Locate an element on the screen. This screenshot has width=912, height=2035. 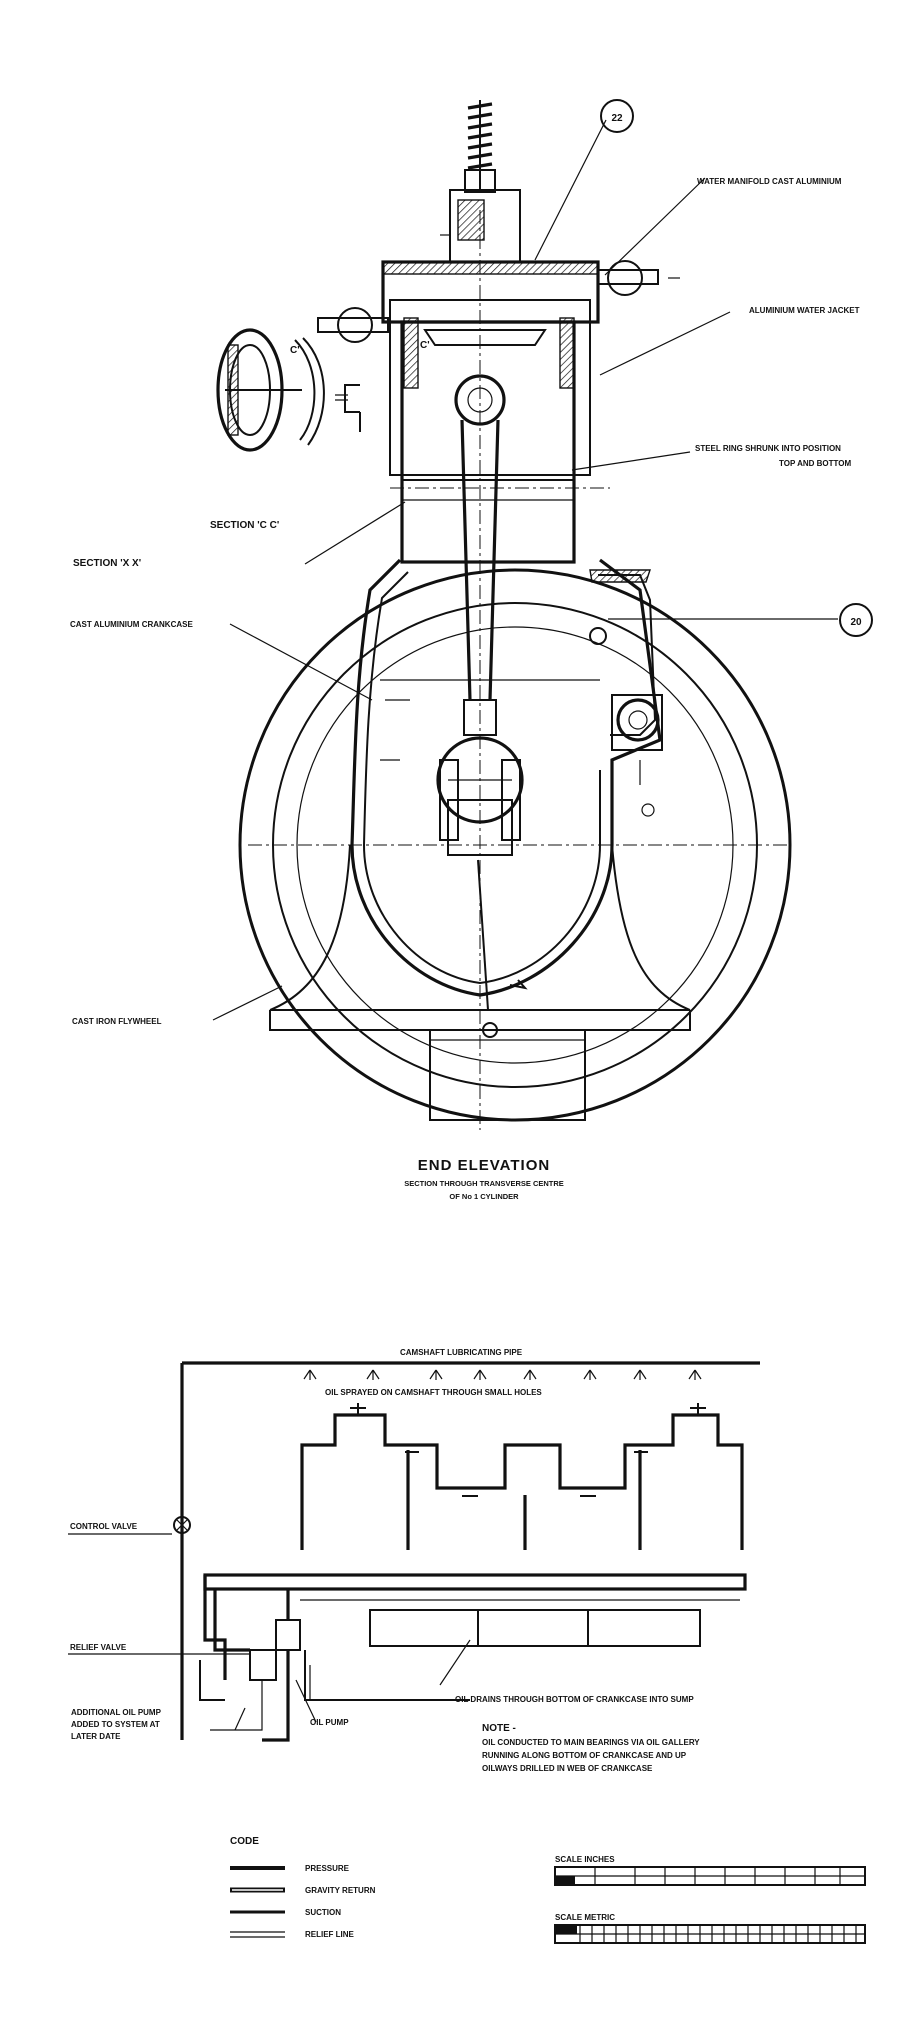
label-steel-ring-2: TOP AND BOTTOM is located at coordinates (815, 463).